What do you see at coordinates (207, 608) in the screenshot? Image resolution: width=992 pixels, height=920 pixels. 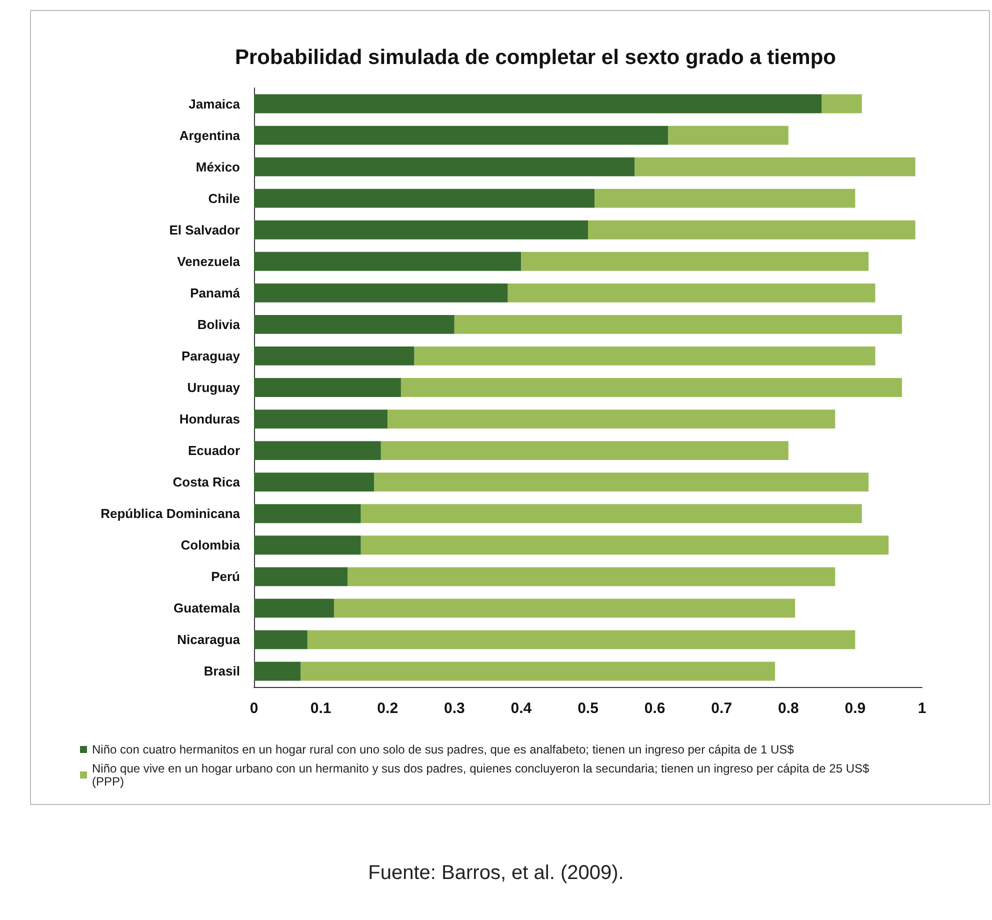 I see `y-tick-label: Guatemala` at bounding box center [207, 608].